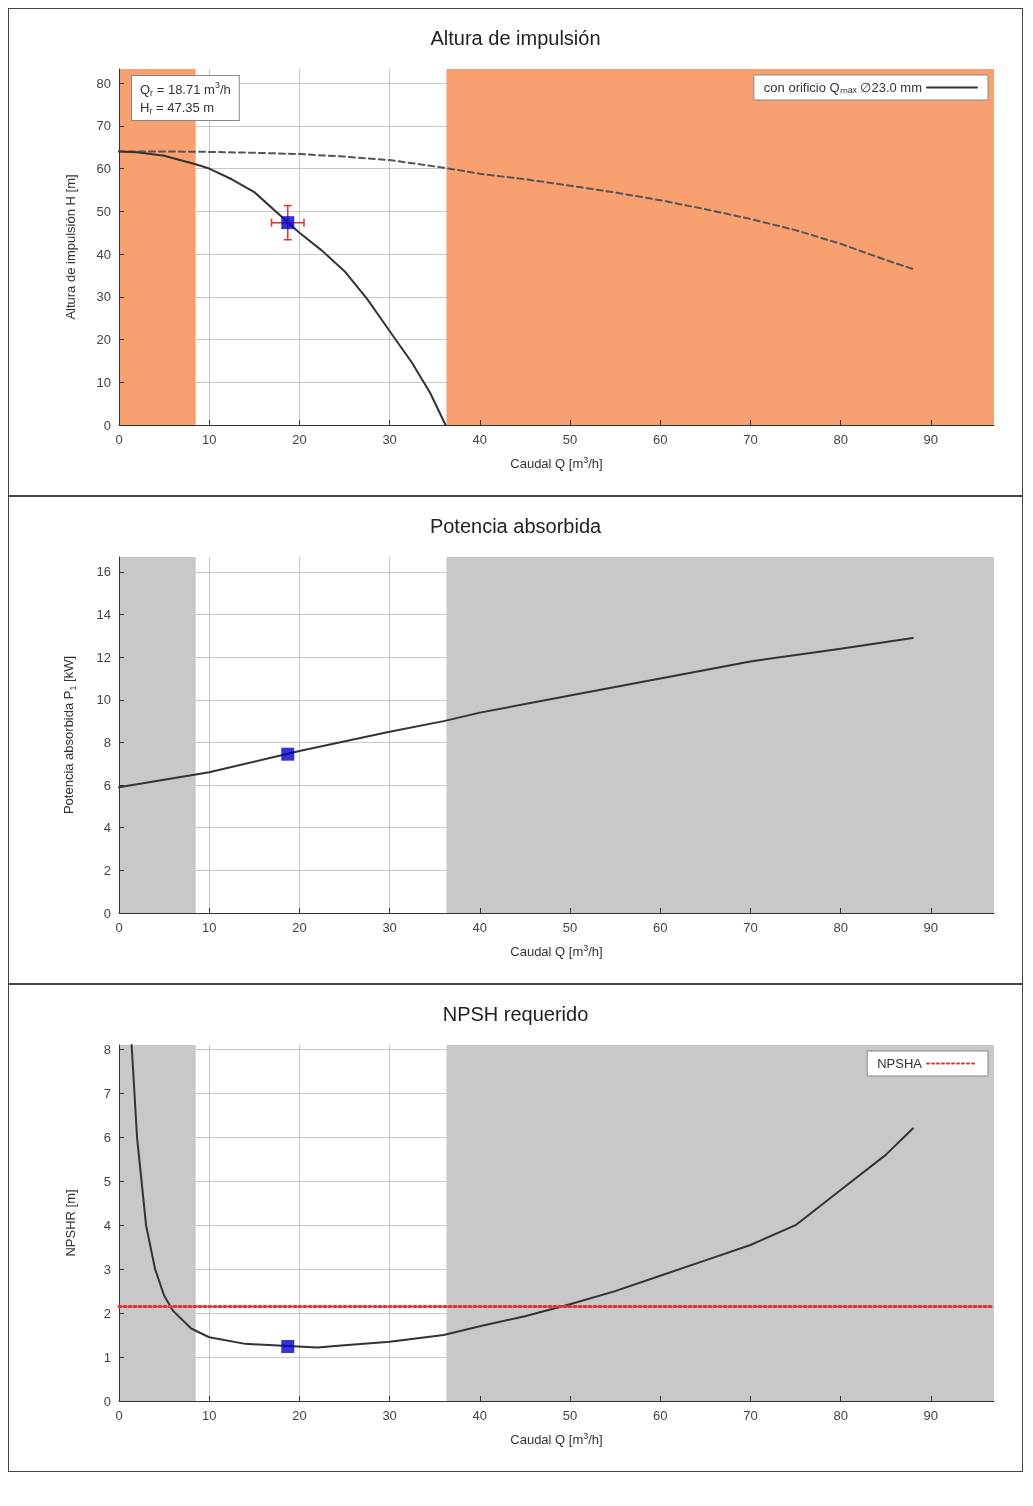 The height and width of the screenshot is (1506, 1033). What do you see at coordinates (103, 657) in the screenshot?
I see `y-tick-label: 12` at bounding box center [103, 657].